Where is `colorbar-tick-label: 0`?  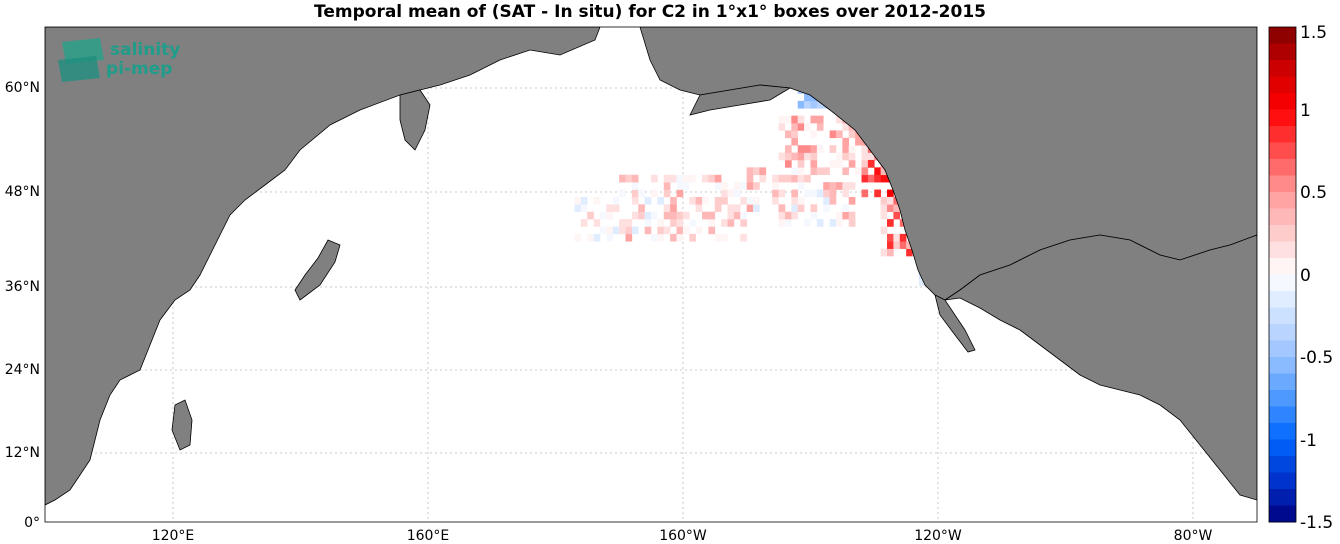
colorbar-tick-label: 0 is located at coordinates (1305, 276).